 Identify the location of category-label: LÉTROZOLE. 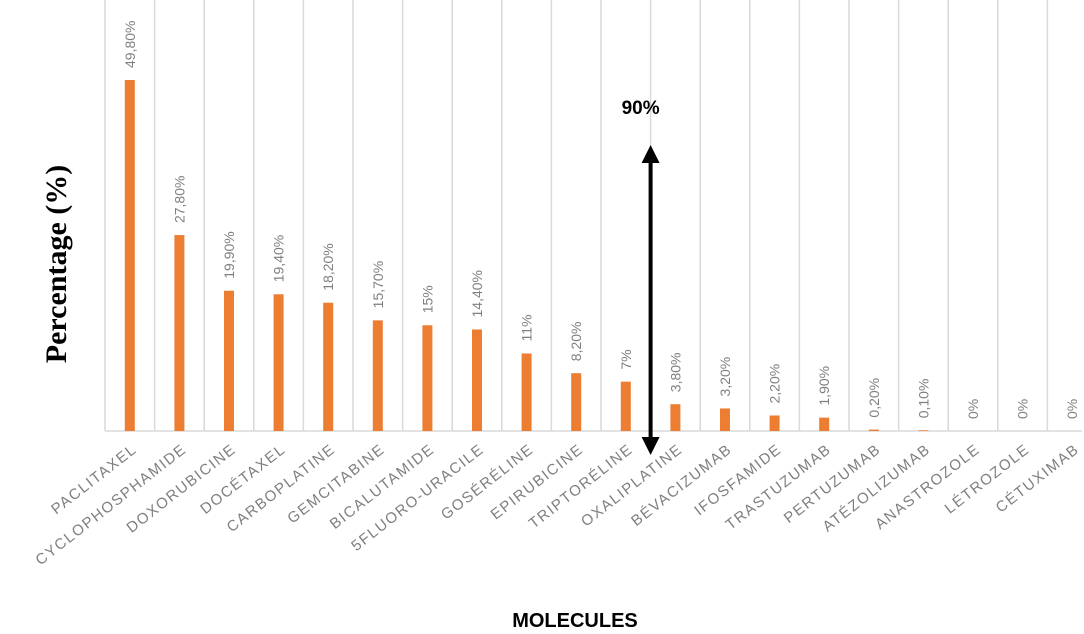
(987, 479).